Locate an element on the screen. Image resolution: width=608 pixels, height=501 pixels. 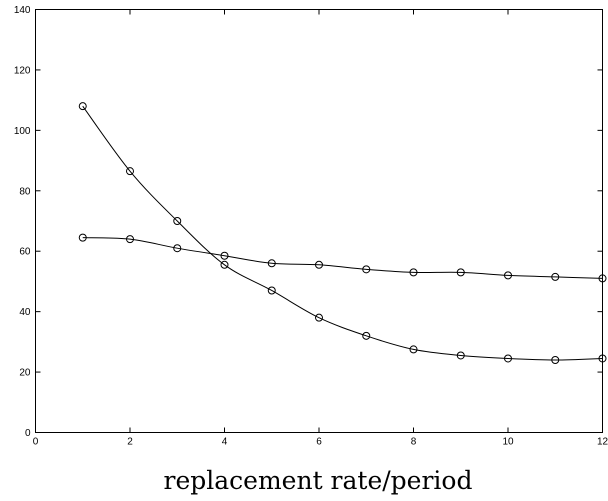
y-tick-label: 140 is located at coordinates (22, 10).